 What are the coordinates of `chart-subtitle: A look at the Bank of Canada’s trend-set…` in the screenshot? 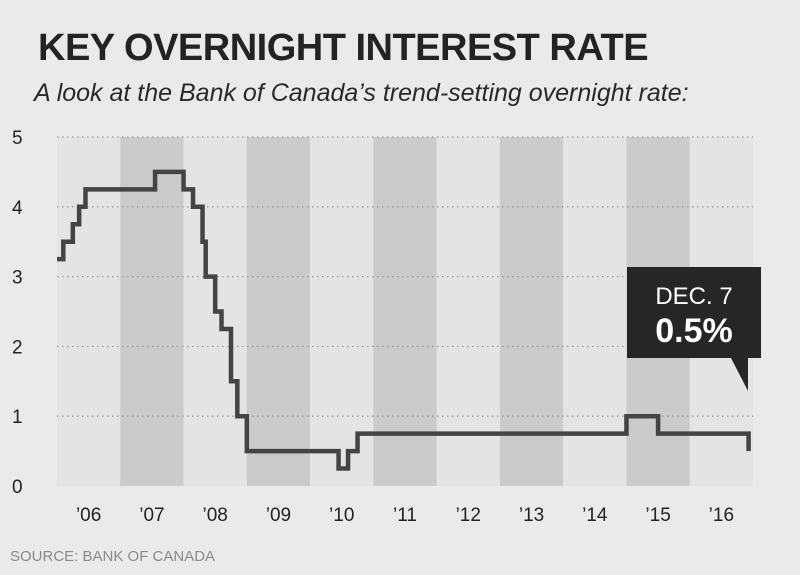 It's located at (361, 93).